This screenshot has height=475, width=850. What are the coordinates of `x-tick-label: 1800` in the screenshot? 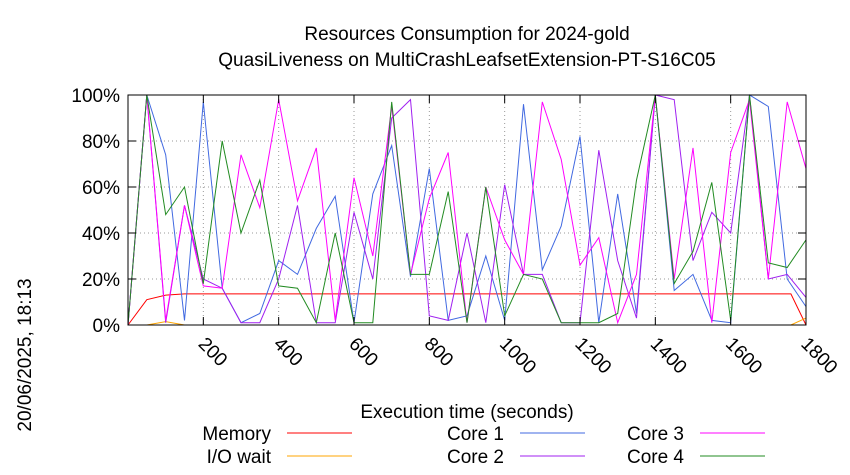 It's located at (818, 356).